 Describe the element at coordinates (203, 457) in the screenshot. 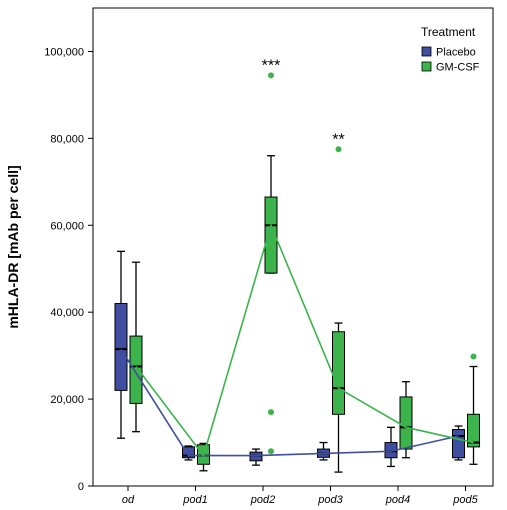

I see `box-gm-csf-pod1` at that location.